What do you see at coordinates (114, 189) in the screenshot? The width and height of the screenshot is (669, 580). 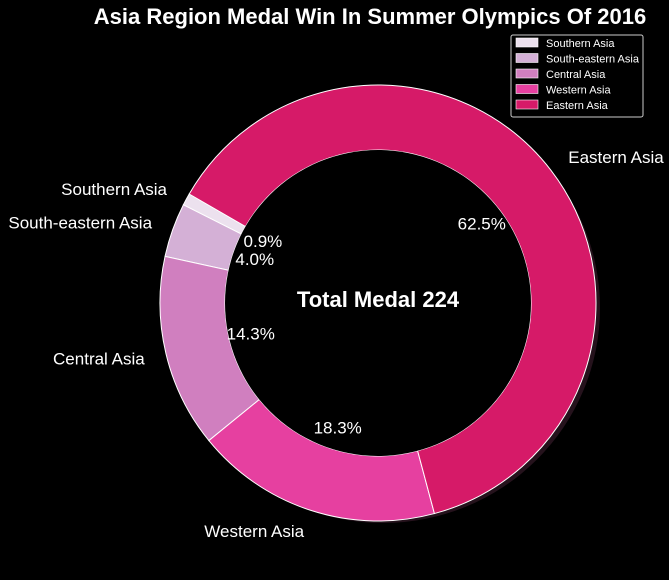 I see `slice-label: Southern Asia` at bounding box center [114, 189].